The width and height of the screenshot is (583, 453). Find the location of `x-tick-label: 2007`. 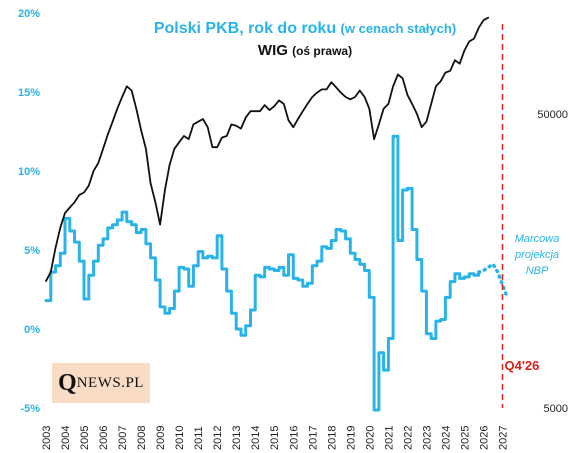

x-tick-label: 2007 is located at coordinates (123, 438).